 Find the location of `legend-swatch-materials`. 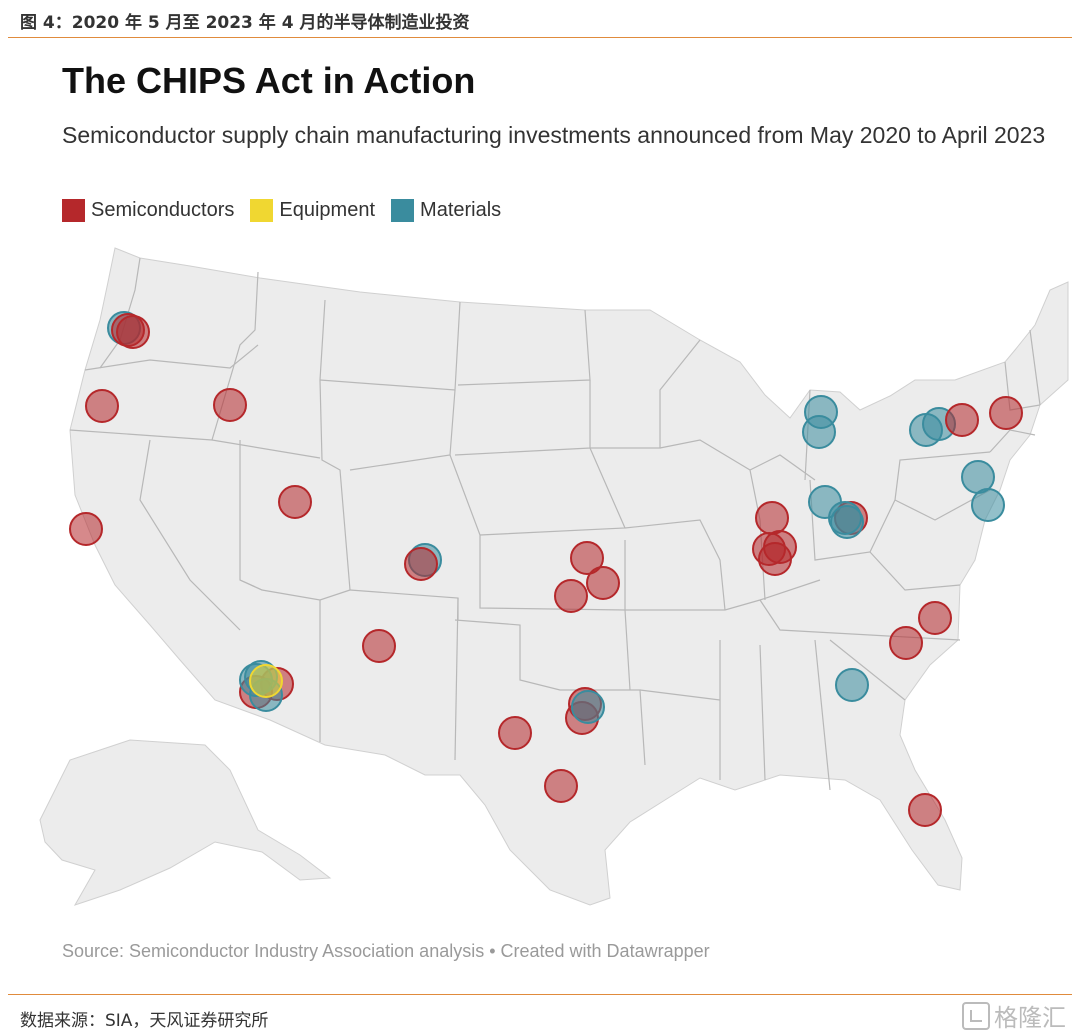

legend-swatch-materials is located at coordinates (403, 210).